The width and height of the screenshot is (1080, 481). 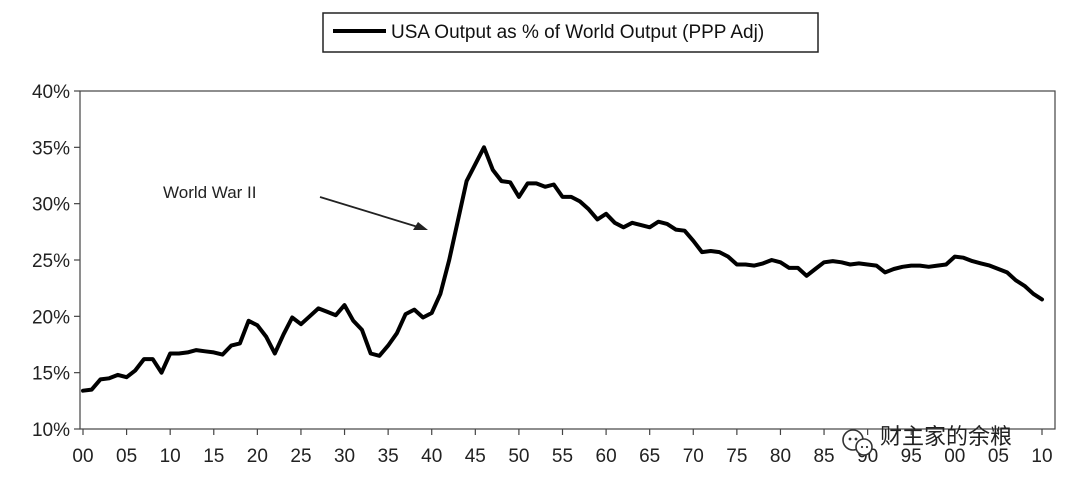 What do you see at coordinates (946, 437) in the screenshot?
I see `watermark-text: 财主家的余粮` at bounding box center [946, 437].